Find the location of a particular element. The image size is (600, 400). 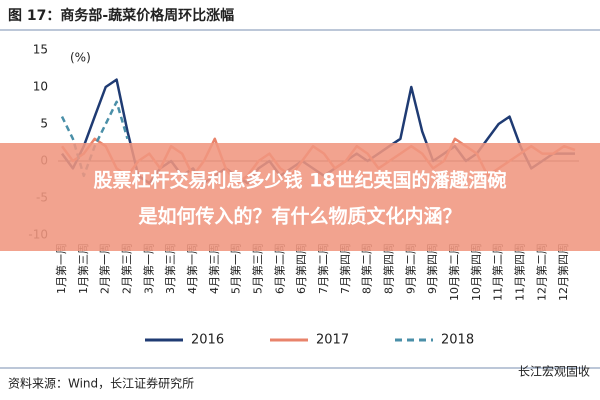

x-tick-label: 3月第一周 is located at coordinates (148, 268).